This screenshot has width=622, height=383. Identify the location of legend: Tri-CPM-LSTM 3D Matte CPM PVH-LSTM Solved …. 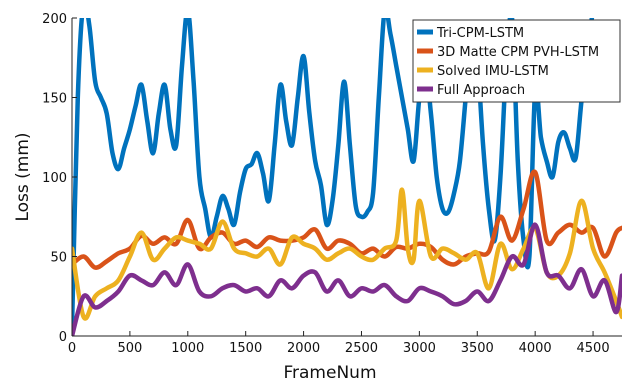
(516, 61).